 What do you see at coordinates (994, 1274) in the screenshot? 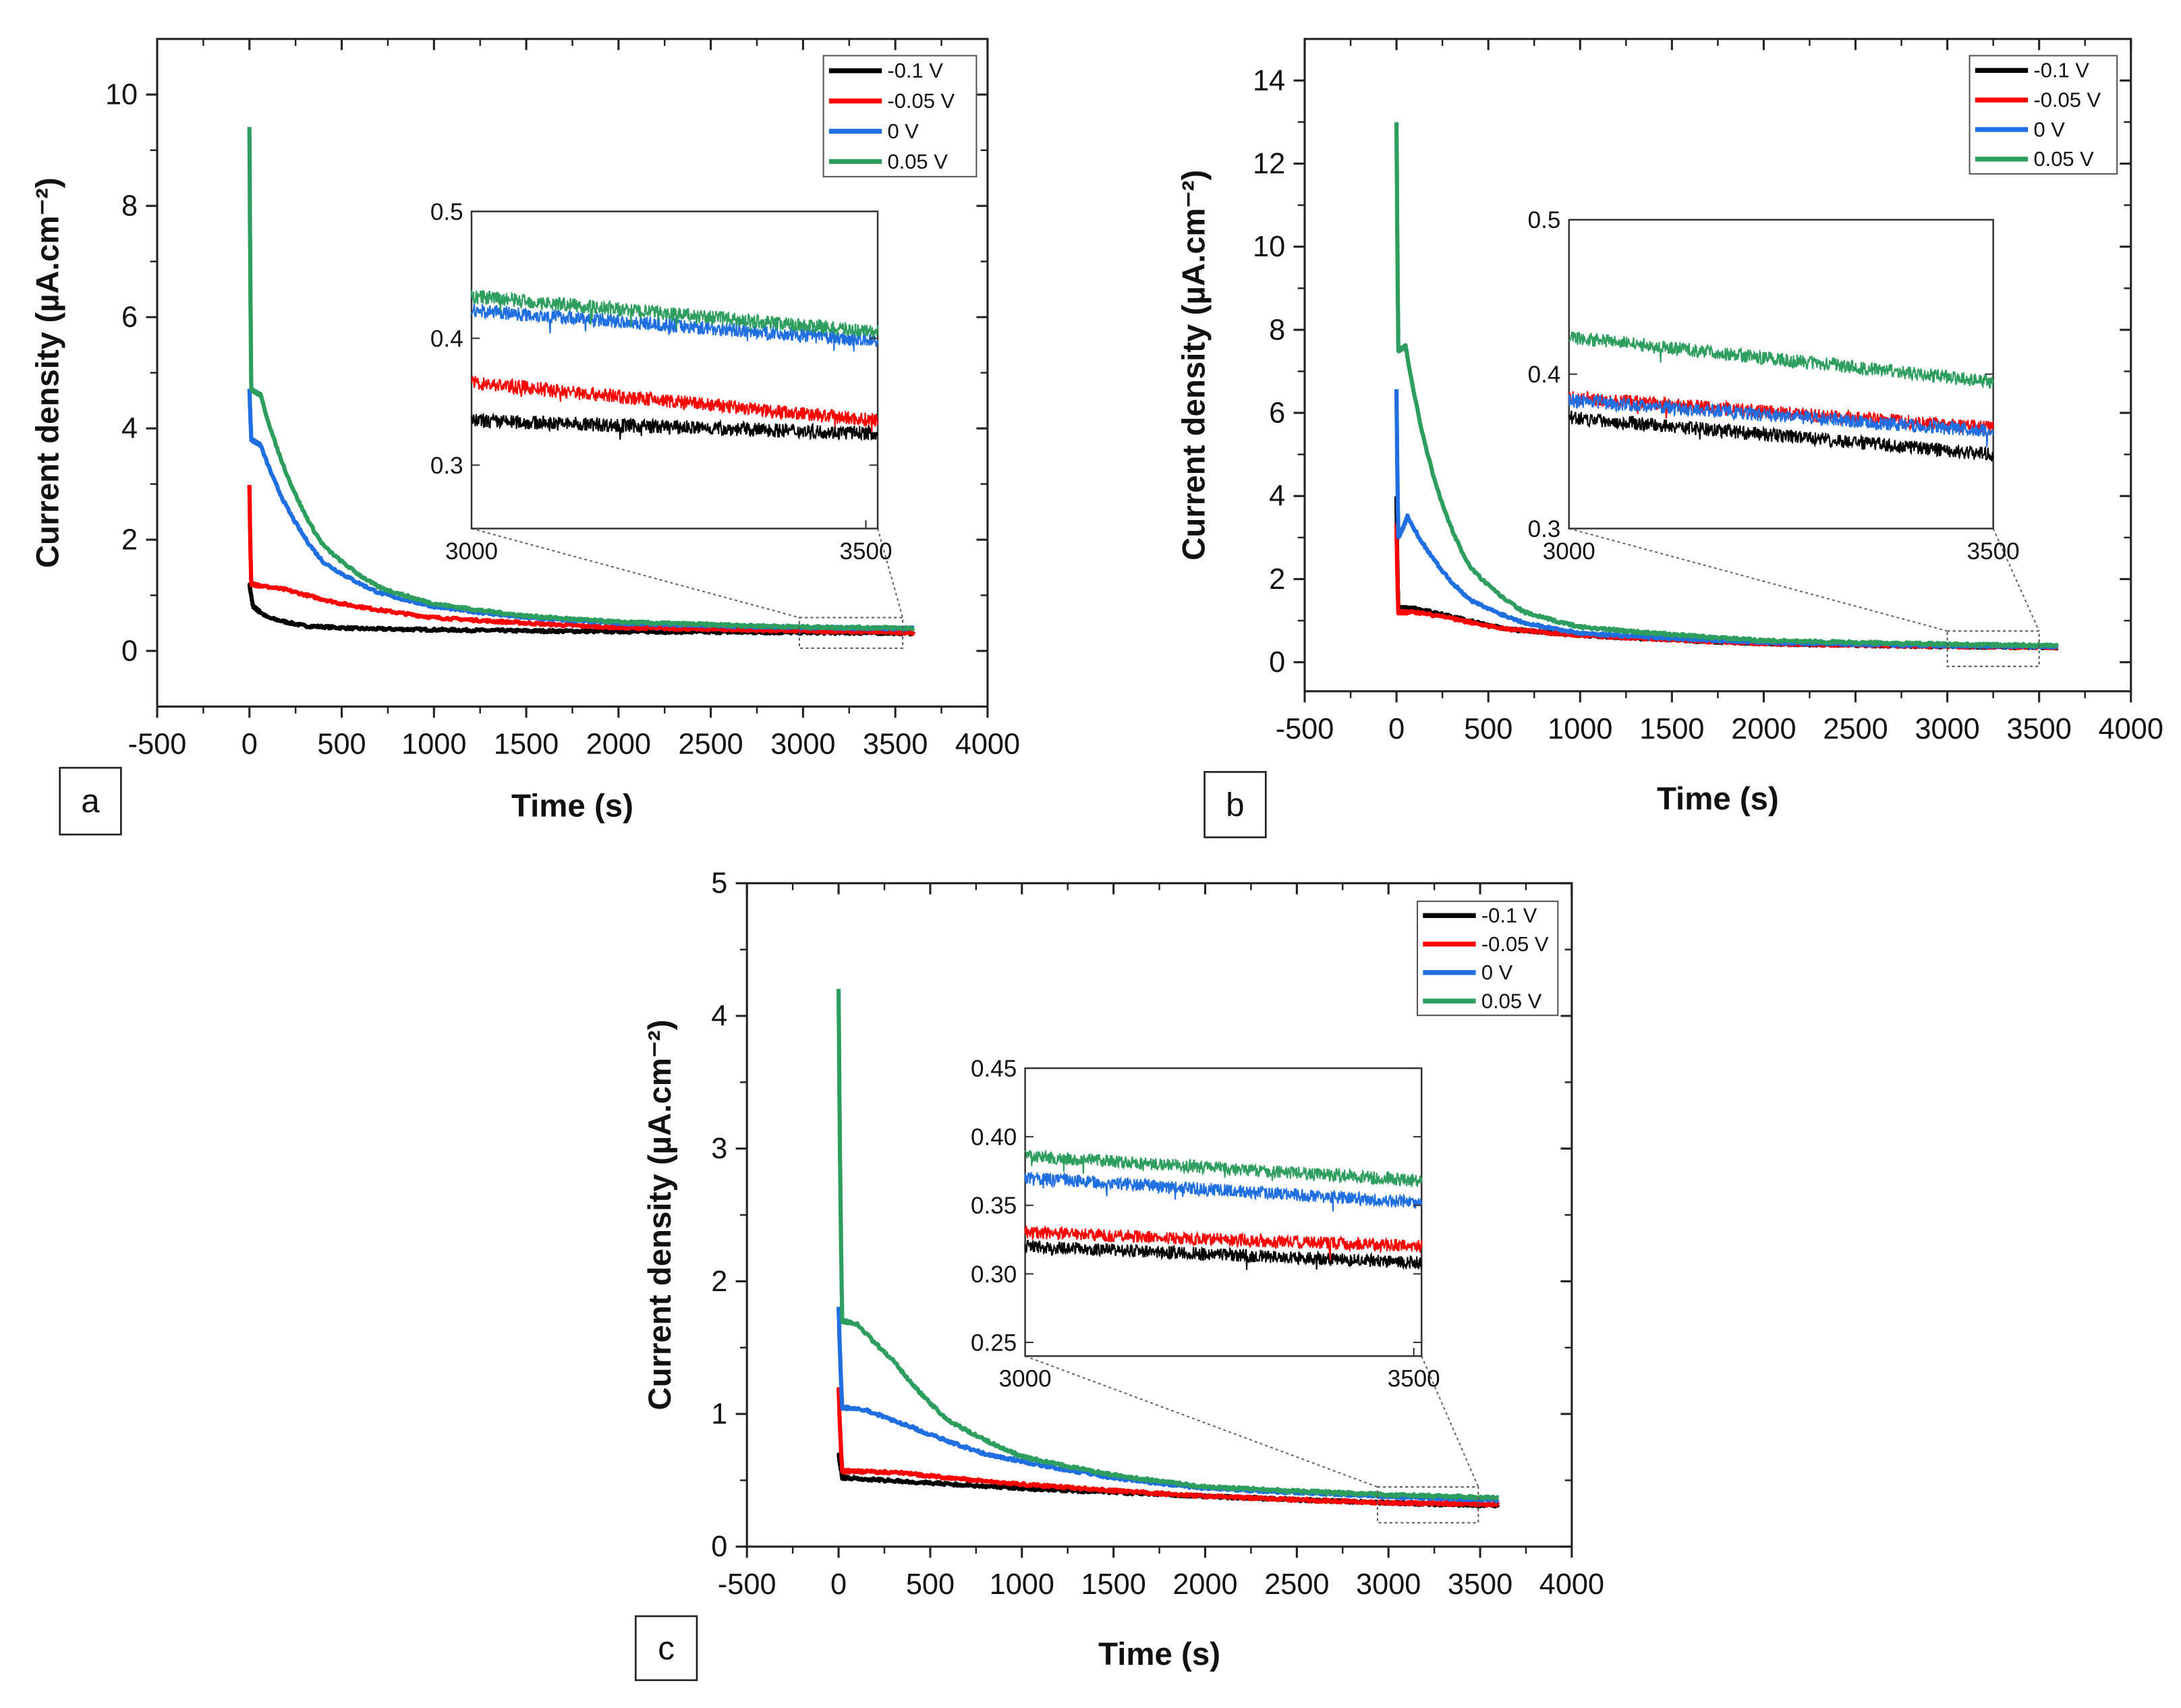
I see `inset-y-tick-label: 0.30` at bounding box center [994, 1274].